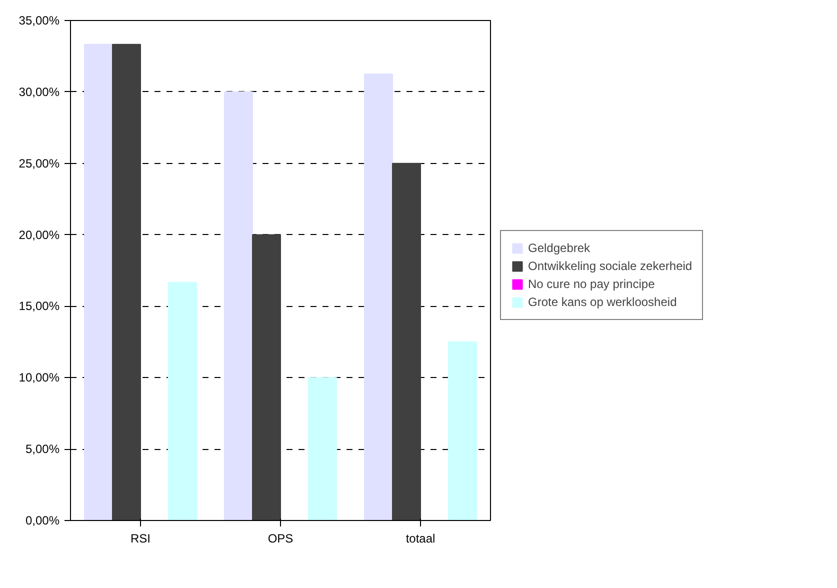  Describe the element at coordinates (42, 449) in the screenshot. I see `y-tick-label: 5,00%` at that location.